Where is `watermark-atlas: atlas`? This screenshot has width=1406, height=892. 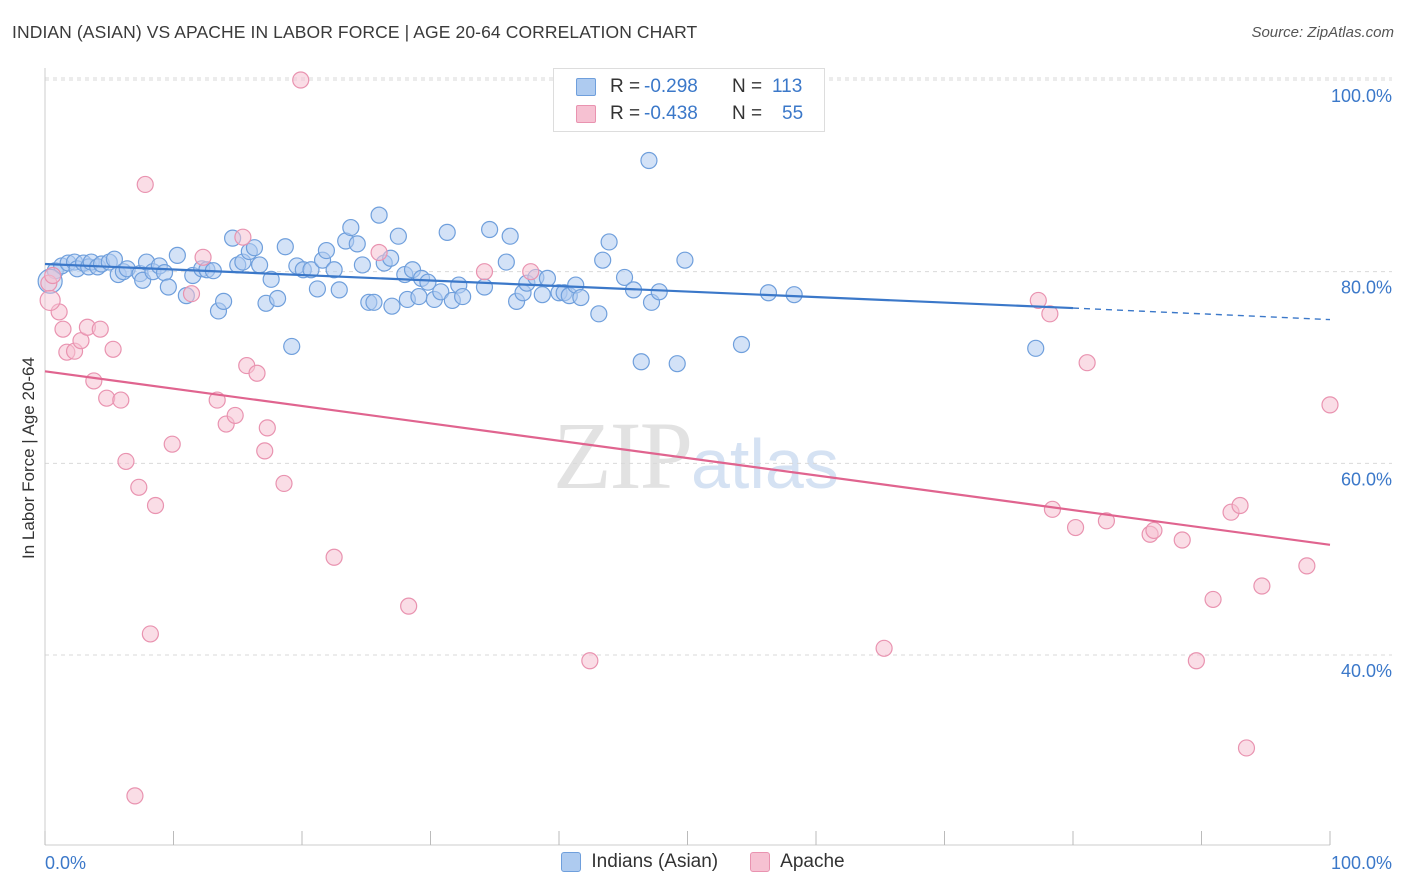 watermark-atlas: atlas is located at coordinates (765, 464).